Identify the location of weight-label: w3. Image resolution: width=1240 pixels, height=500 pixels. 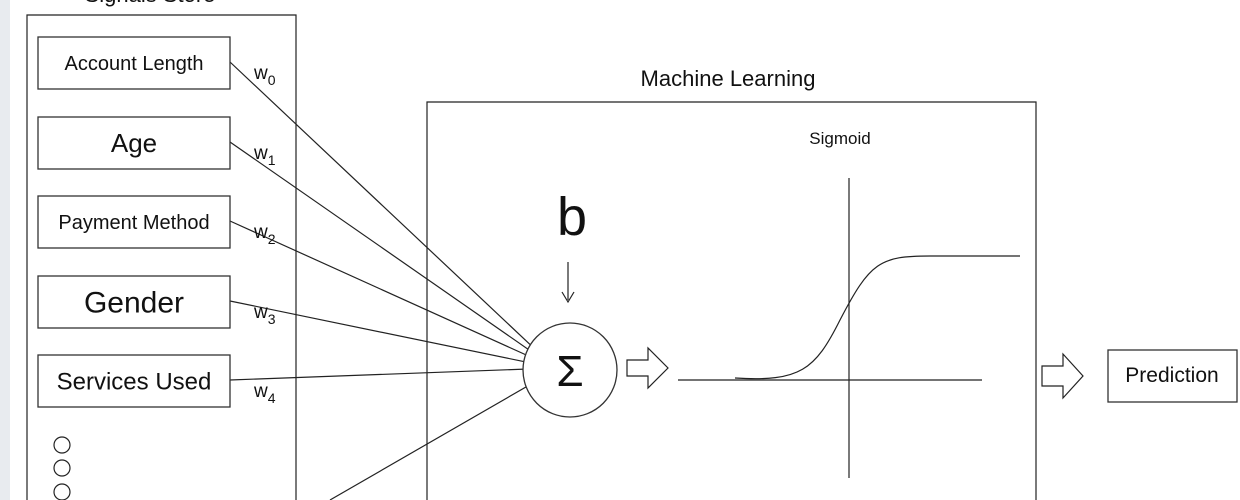
(264, 314).